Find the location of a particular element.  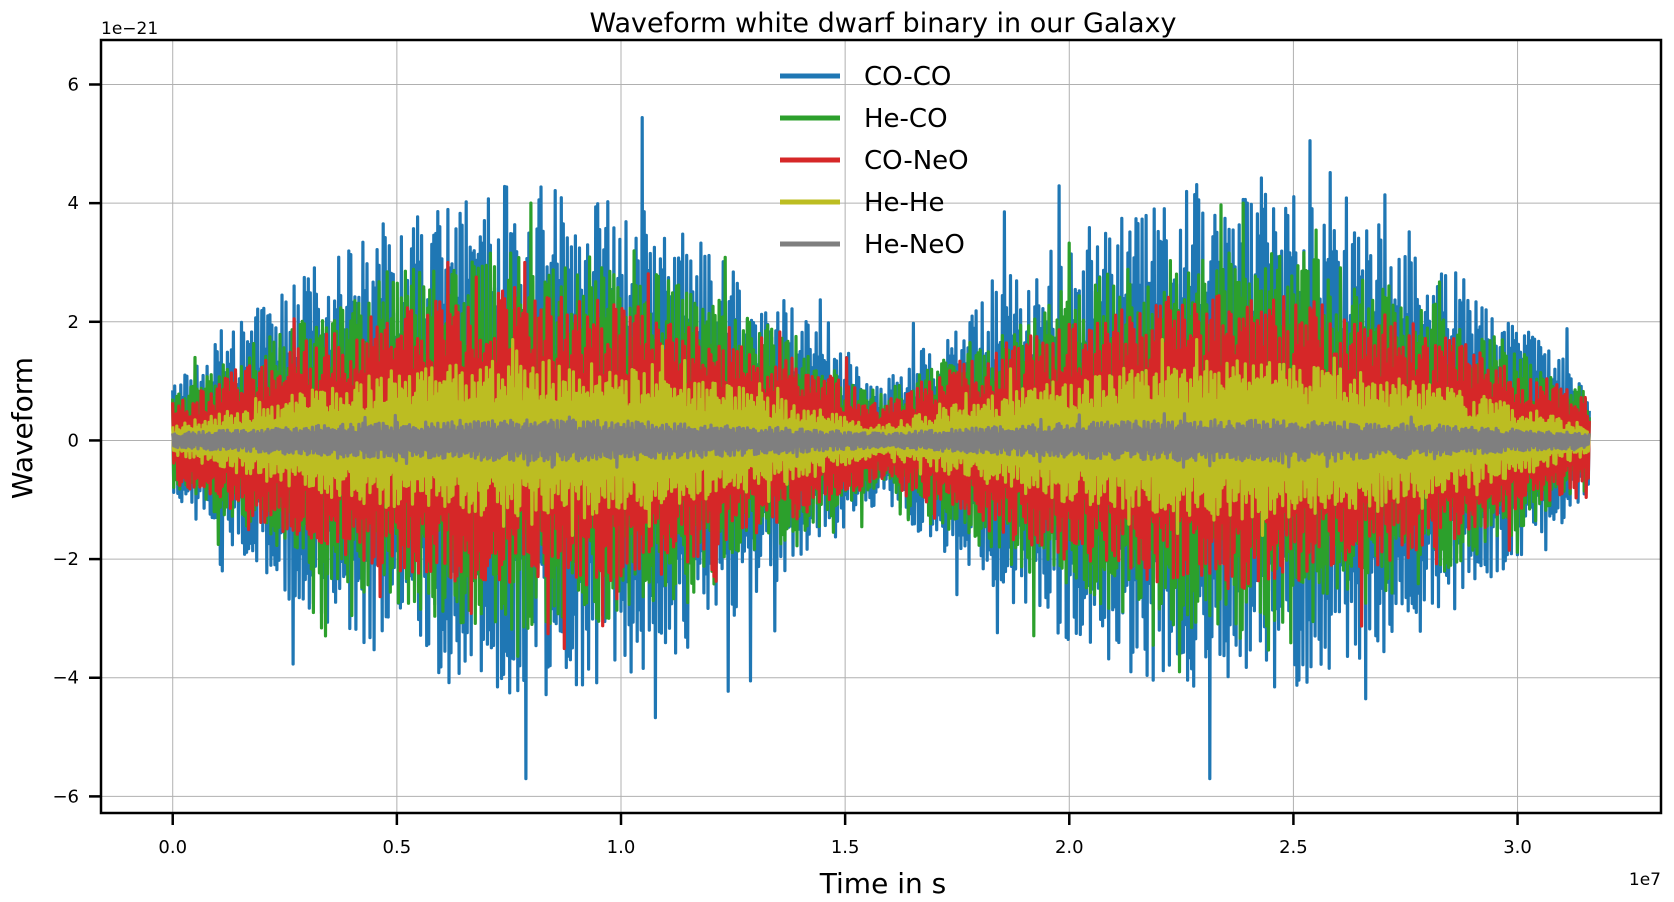

series-line-he-neo is located at coordinates (881, 440).